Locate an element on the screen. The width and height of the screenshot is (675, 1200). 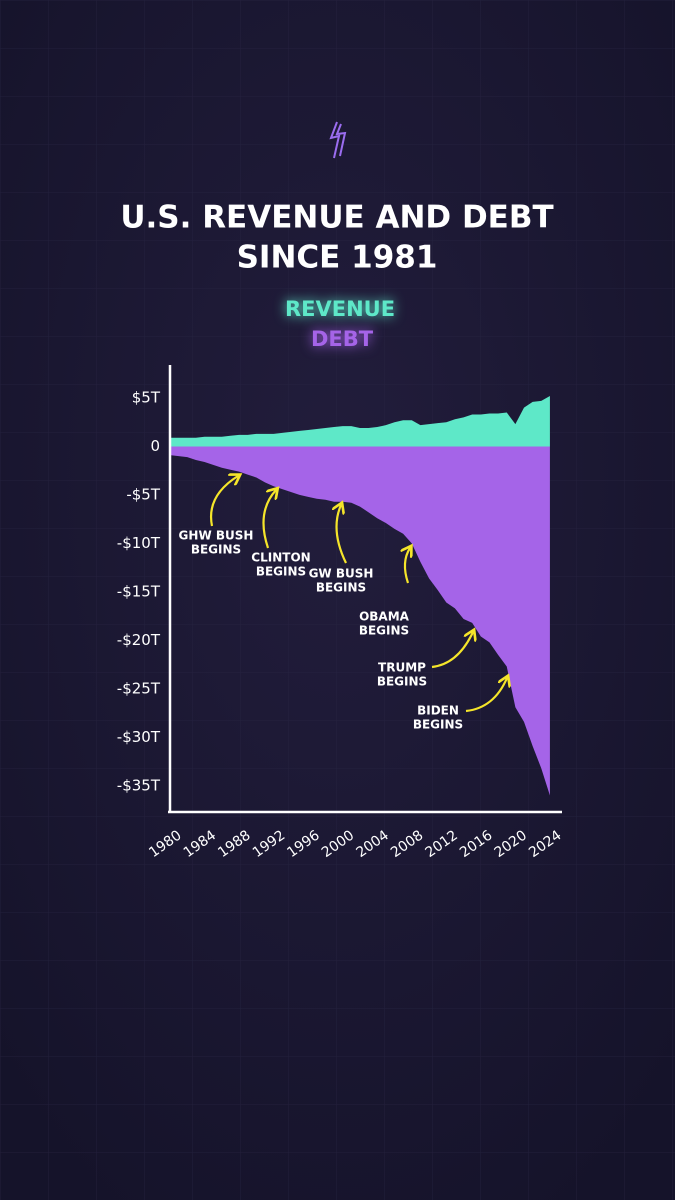
y-tick-label: -$25T is located at coordinates (139, 688).